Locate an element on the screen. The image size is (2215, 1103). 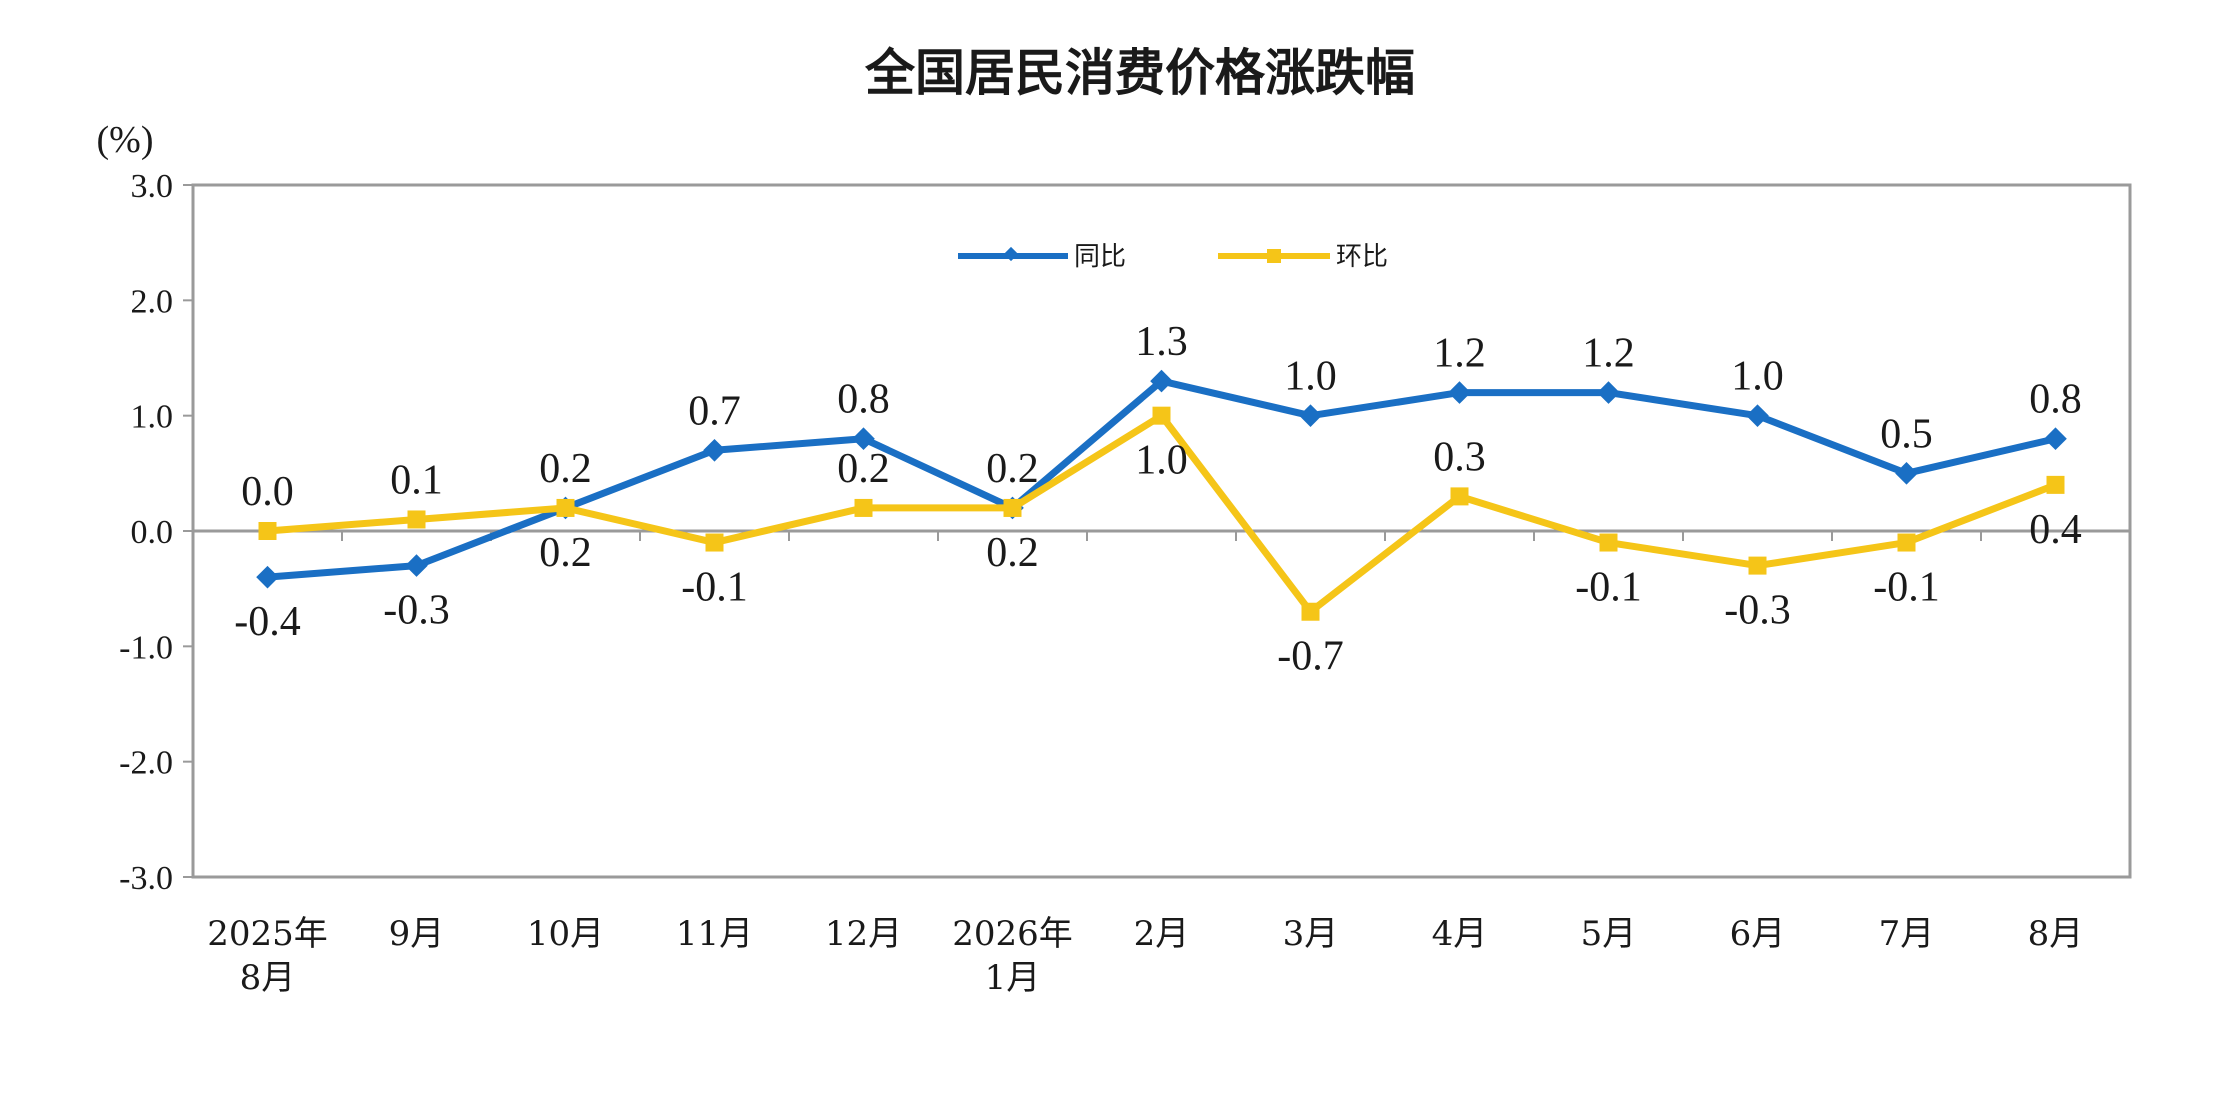
x-tick-label-line: 12月 is located at coordinates (863, 934).